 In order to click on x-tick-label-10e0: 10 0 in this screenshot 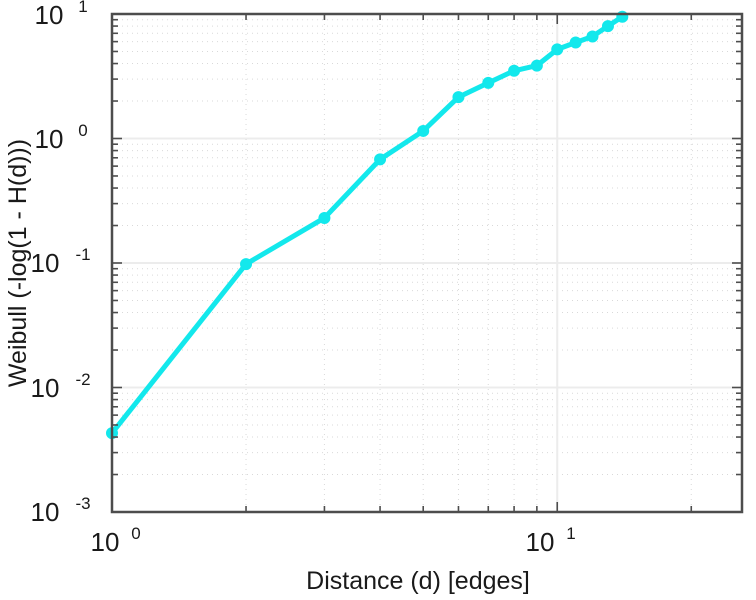, I will do `click(116, 540)`.